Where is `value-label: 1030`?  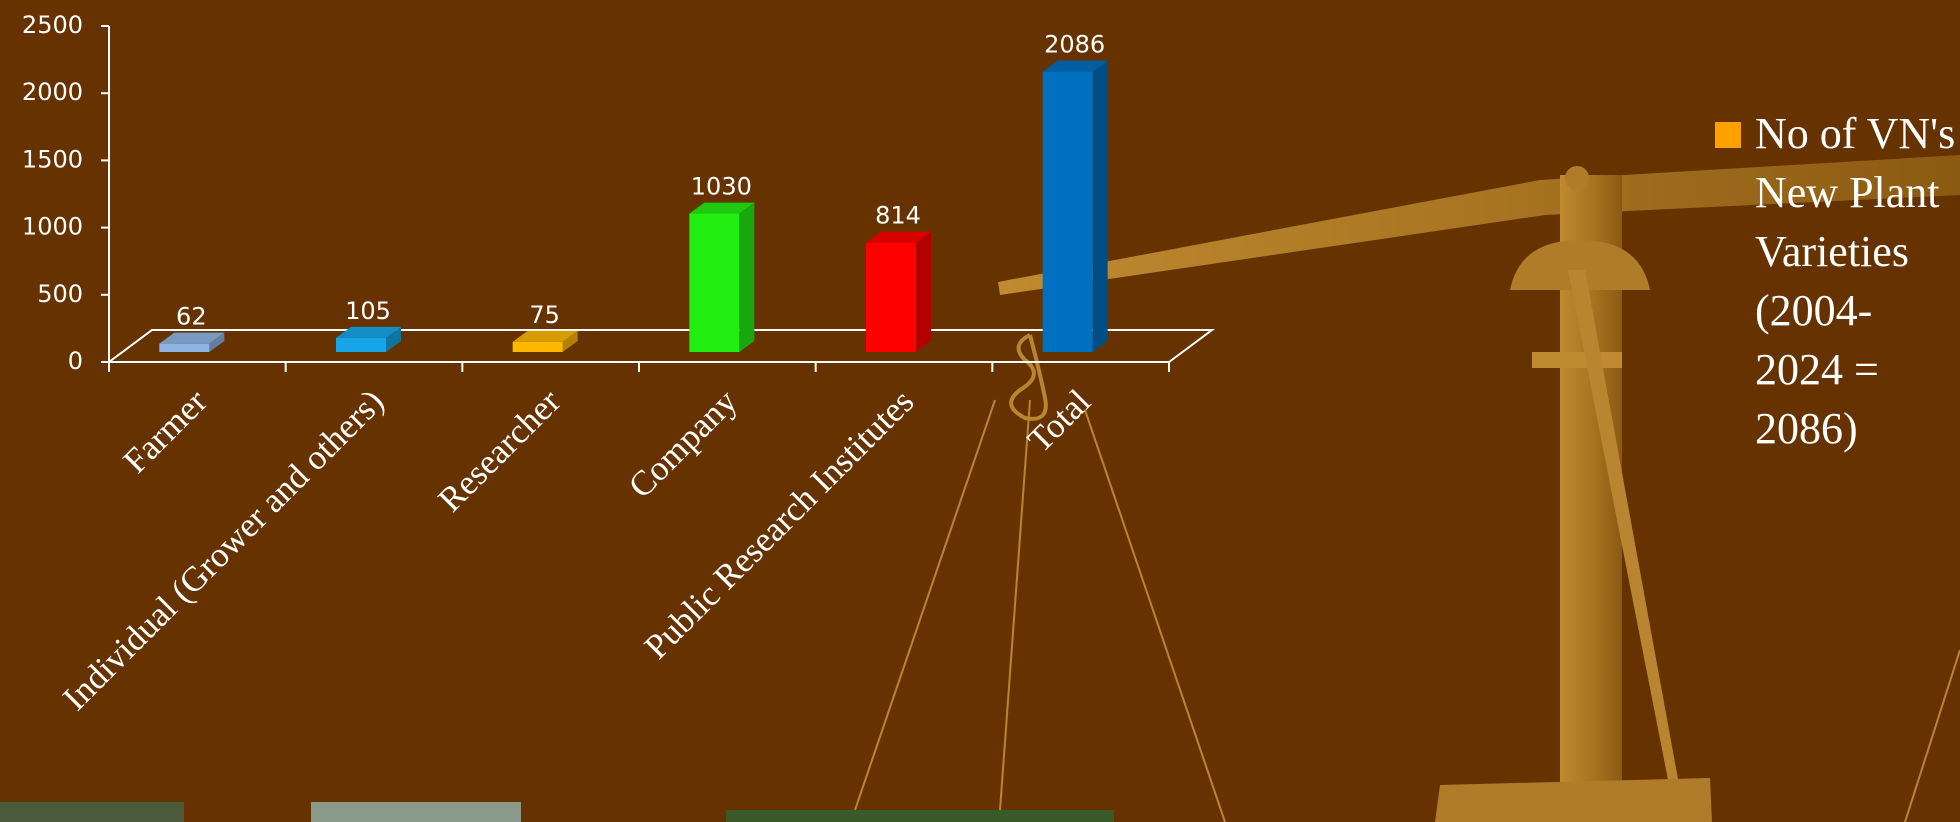 value-label: 1030 is located at coordinates (721, 187).